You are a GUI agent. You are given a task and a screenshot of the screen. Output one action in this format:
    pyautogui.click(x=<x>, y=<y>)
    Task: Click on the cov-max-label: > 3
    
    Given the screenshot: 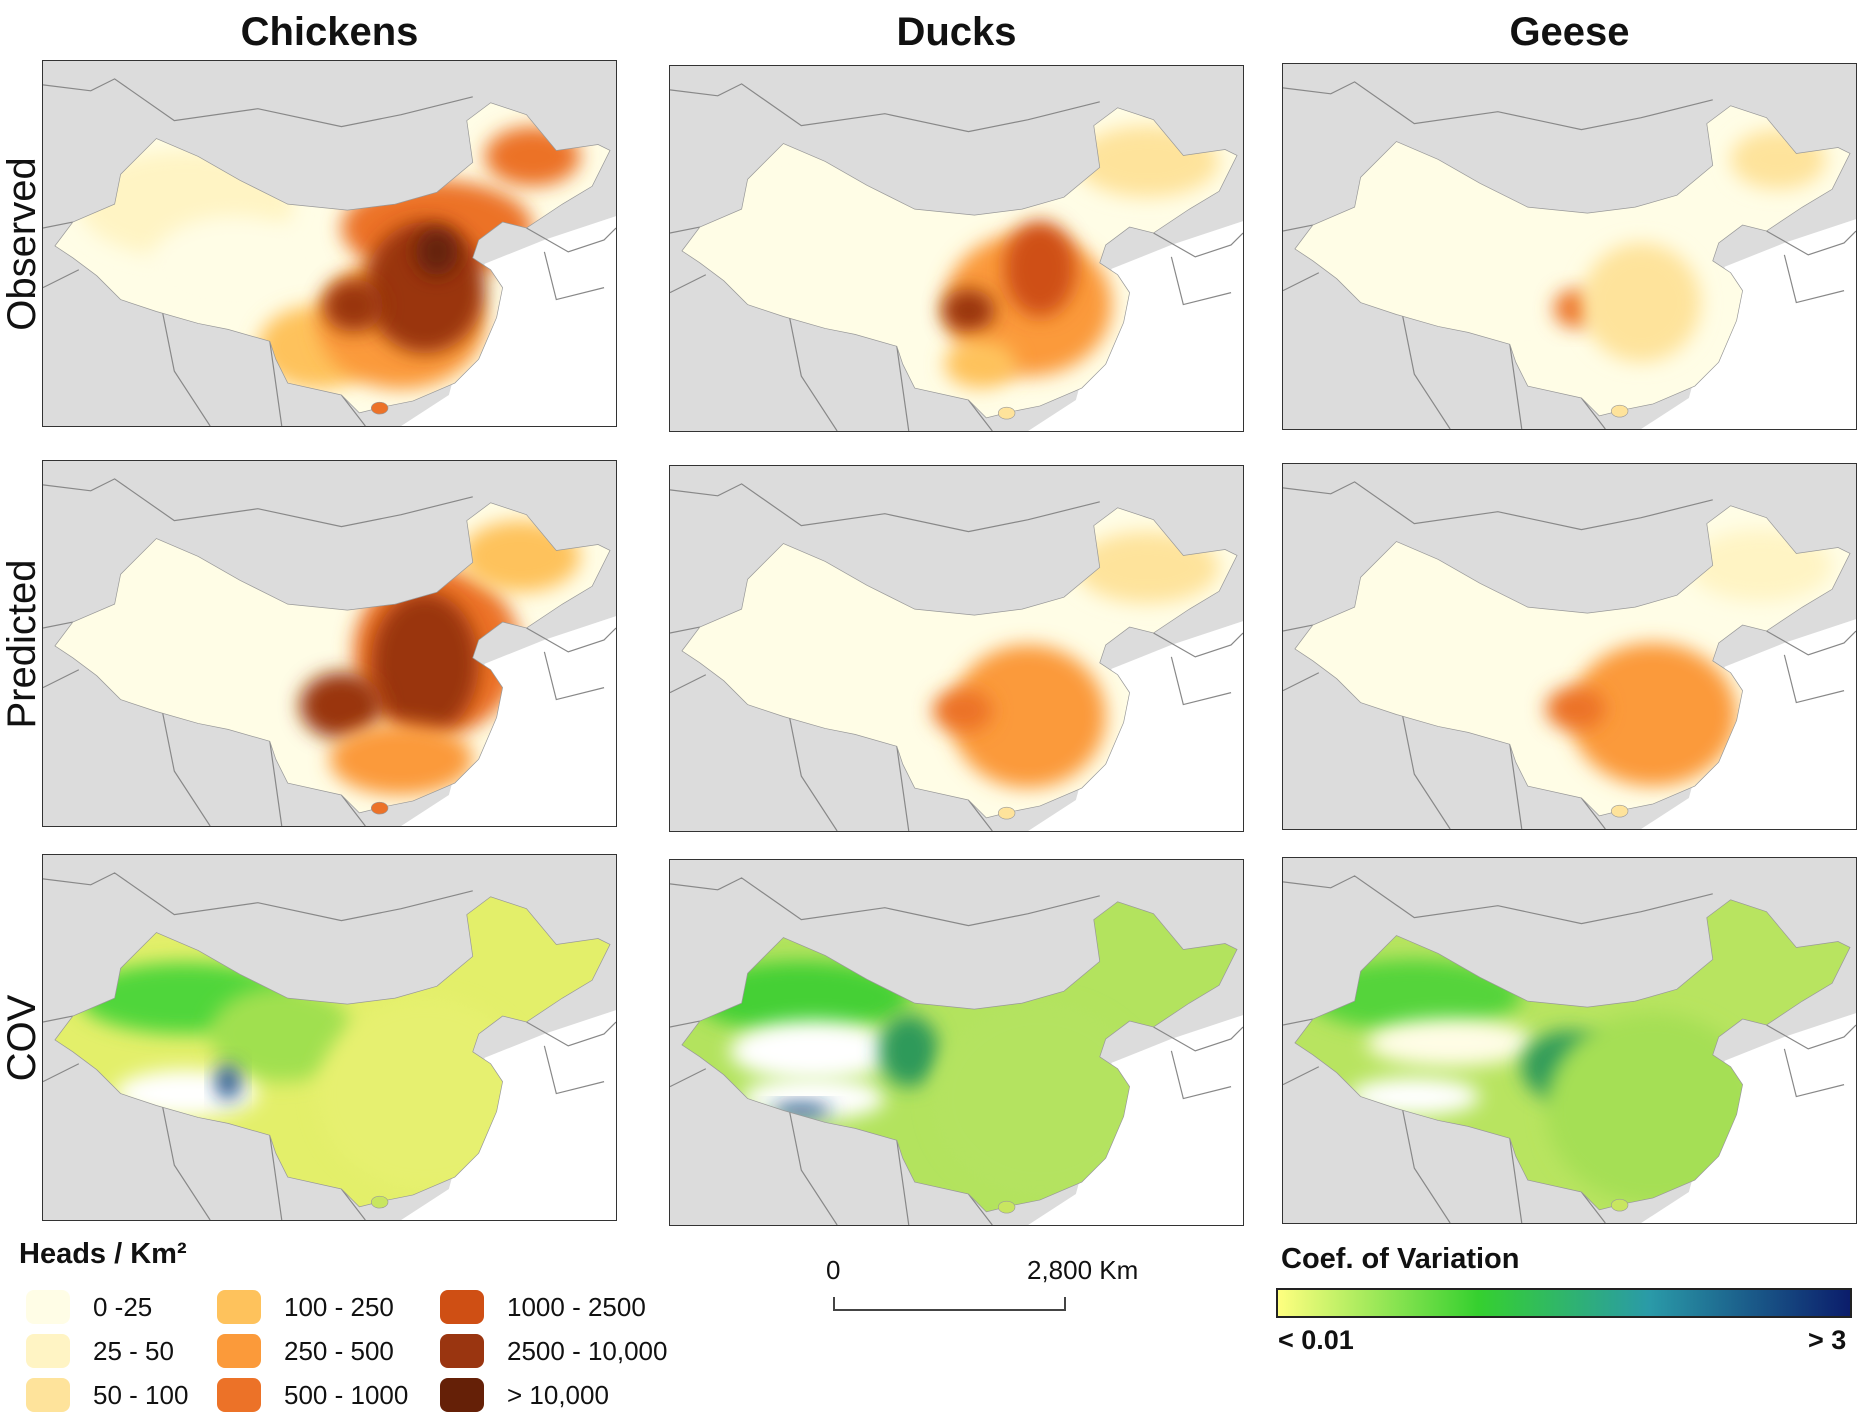 What is the action you would take?
    pyautogui.click(x=1827, y=1340)
    